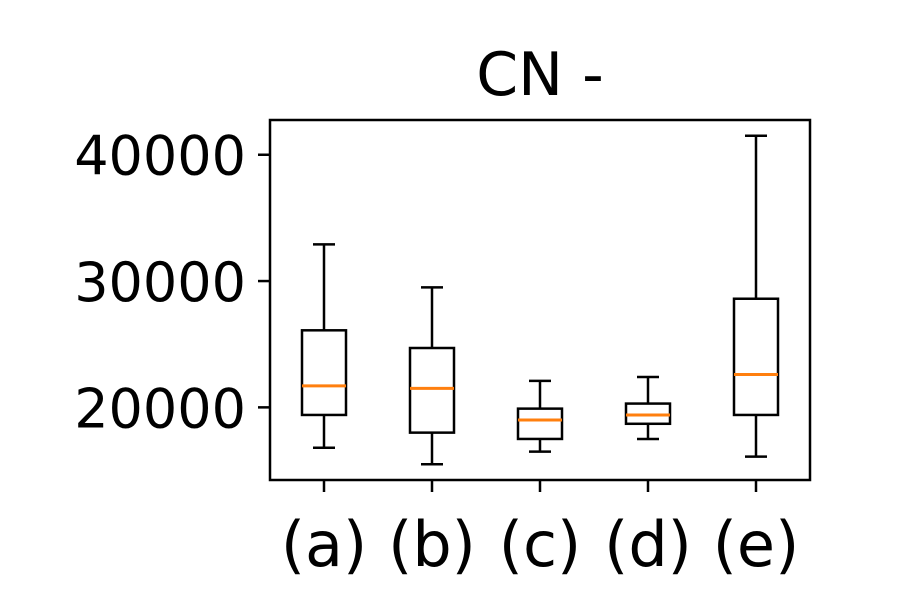 This screenshot has height=600, width=900. Describe the element at coordinates (540, 75) in the screenshot. I see `chart-title: CN -` at that location.